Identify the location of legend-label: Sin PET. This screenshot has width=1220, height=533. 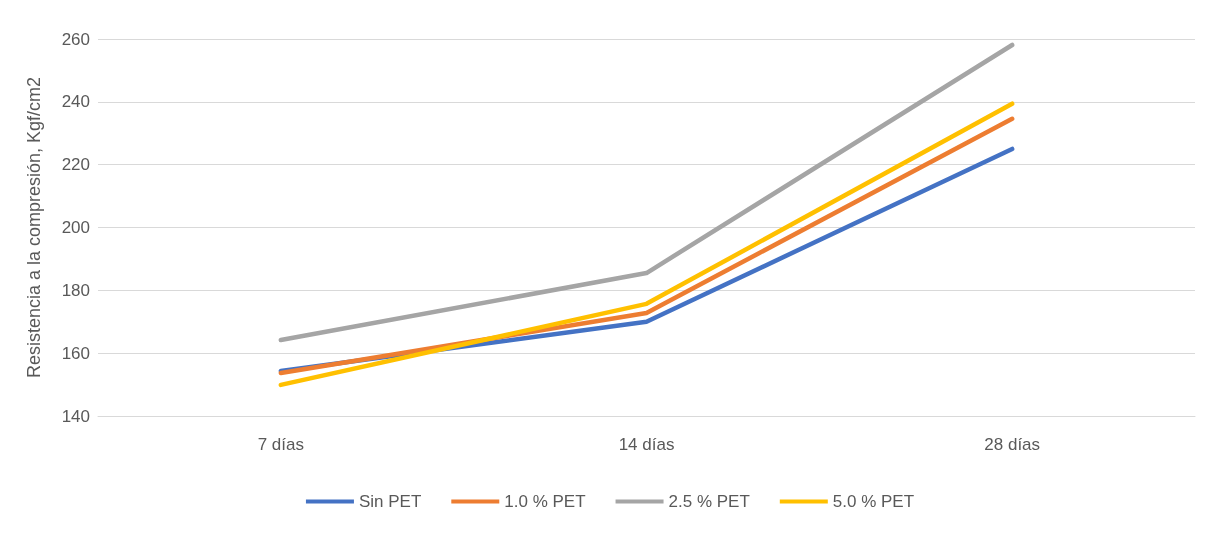
(390, 501).